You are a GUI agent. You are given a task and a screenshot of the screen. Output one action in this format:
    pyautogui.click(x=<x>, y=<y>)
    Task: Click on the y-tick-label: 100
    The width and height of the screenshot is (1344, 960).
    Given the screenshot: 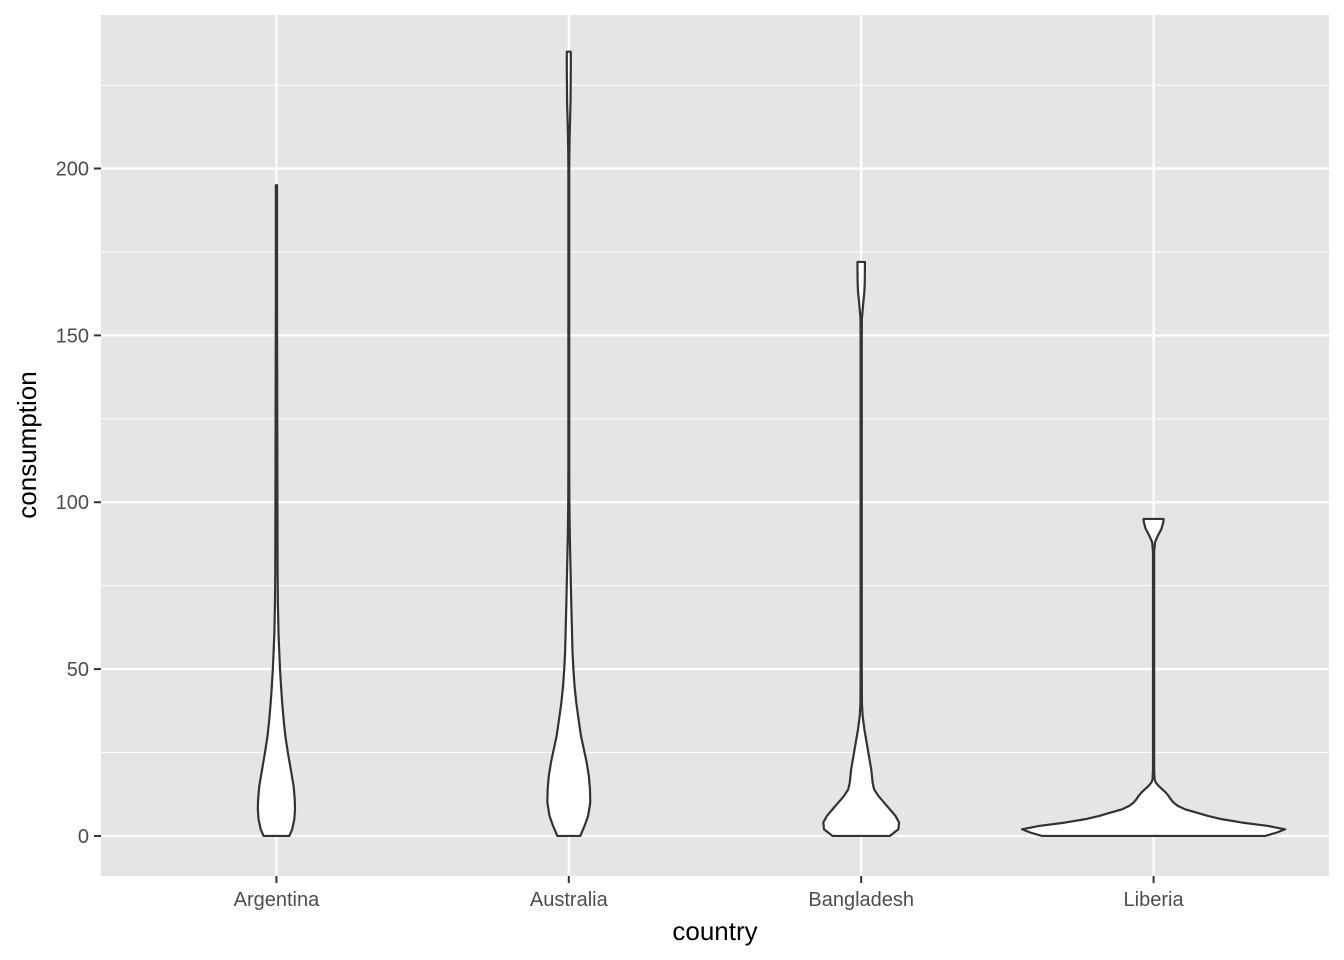 What is the action you would take?
    pyautogui.click(x=72, y=503)
    